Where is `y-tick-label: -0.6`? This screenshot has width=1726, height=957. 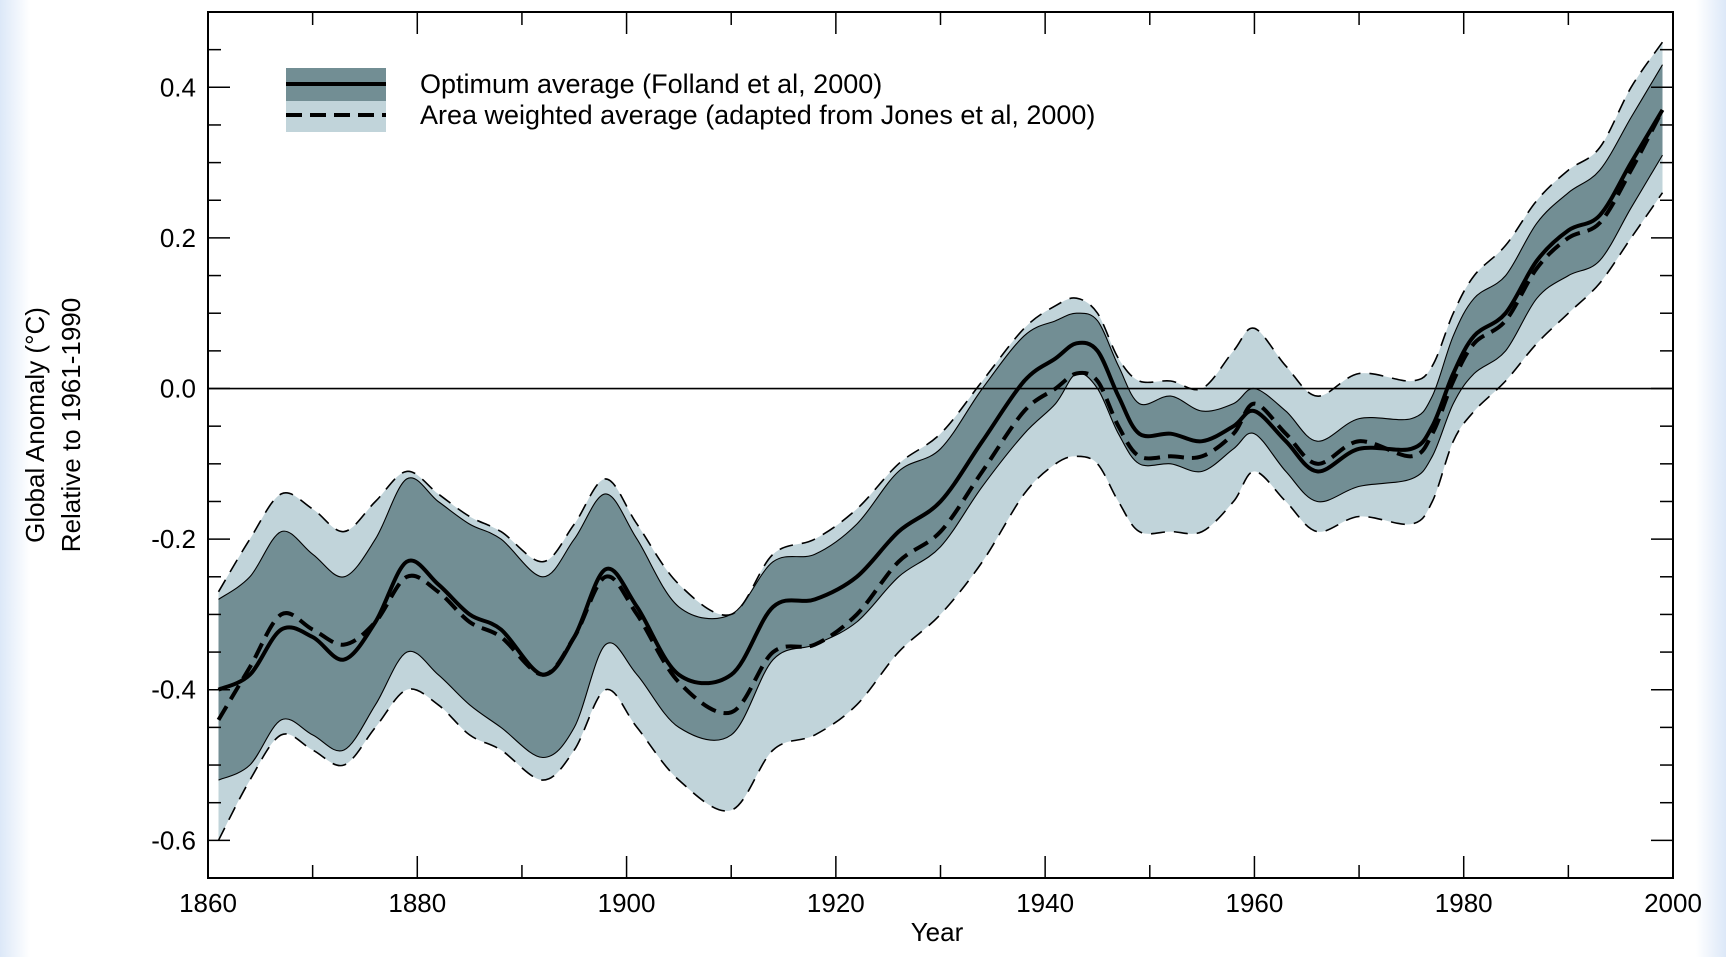 y-tick-label: -0.6 is located at coordinates (173, 840).